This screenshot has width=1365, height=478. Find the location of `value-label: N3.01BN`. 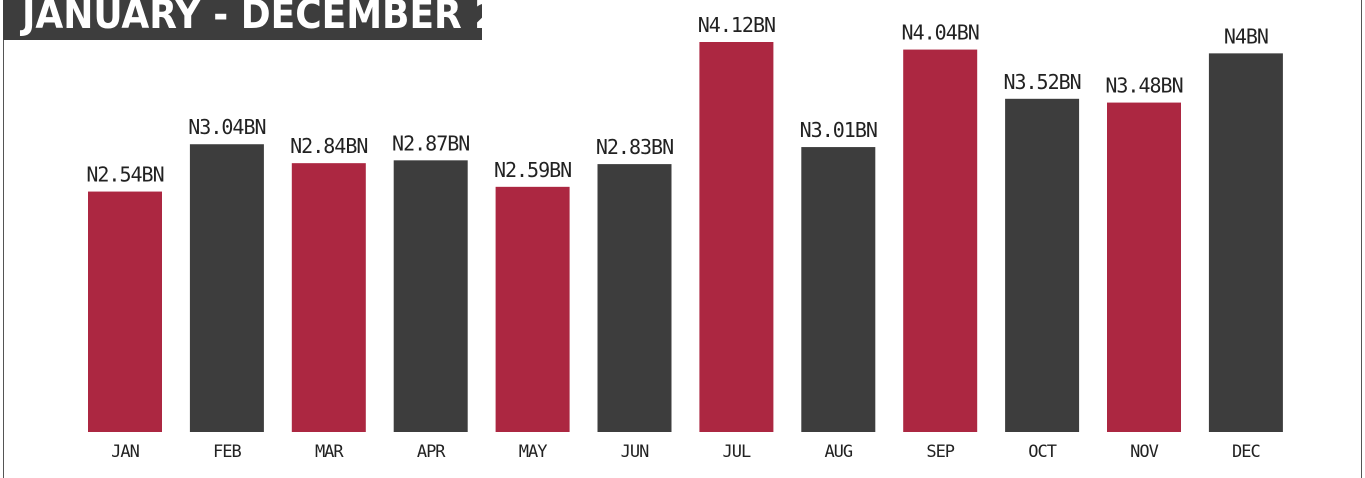

value-label: N3.01BN is located at coordinates (838, 130).